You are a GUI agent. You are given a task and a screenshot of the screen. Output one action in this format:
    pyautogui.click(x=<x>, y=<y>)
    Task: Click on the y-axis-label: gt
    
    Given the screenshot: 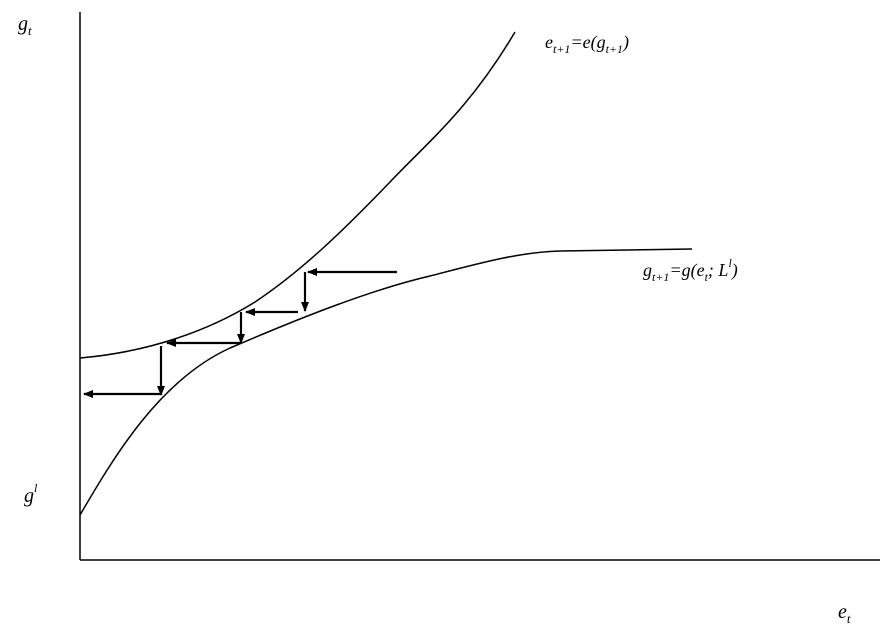 What is the action you would take?
    pyautogui.click(x=25, y=25)
    